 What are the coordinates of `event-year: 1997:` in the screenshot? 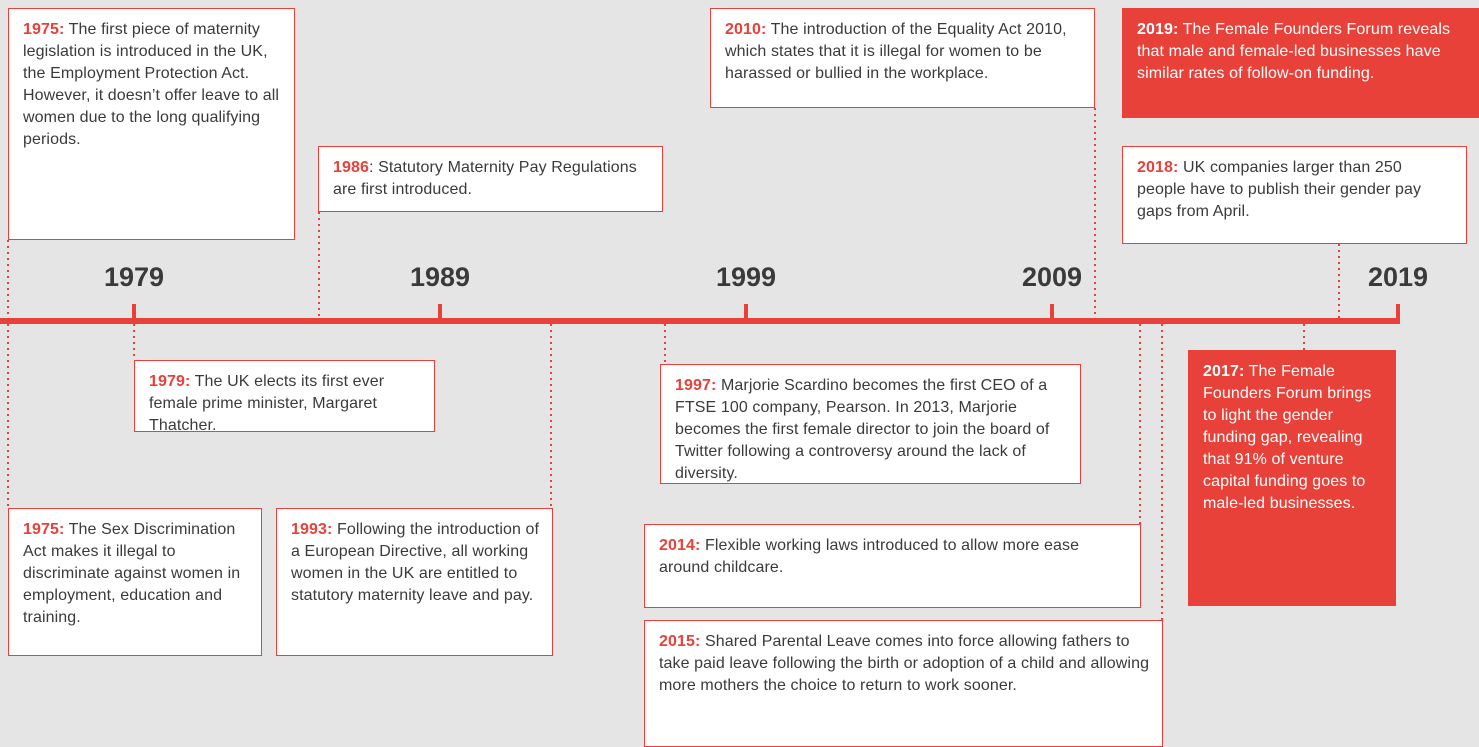 It's located at (696, 385).